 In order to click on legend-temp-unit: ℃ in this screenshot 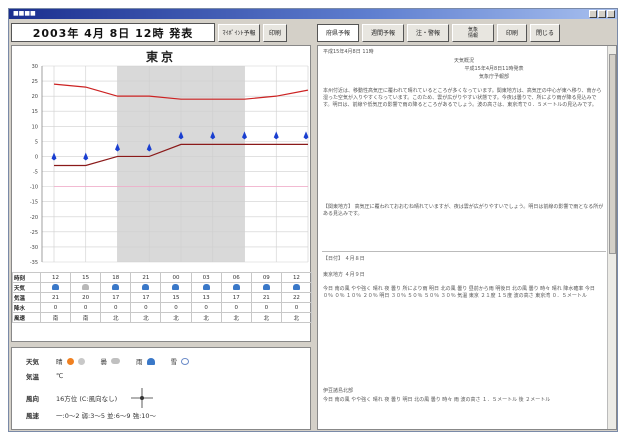, I will do `click(60, 376)`.